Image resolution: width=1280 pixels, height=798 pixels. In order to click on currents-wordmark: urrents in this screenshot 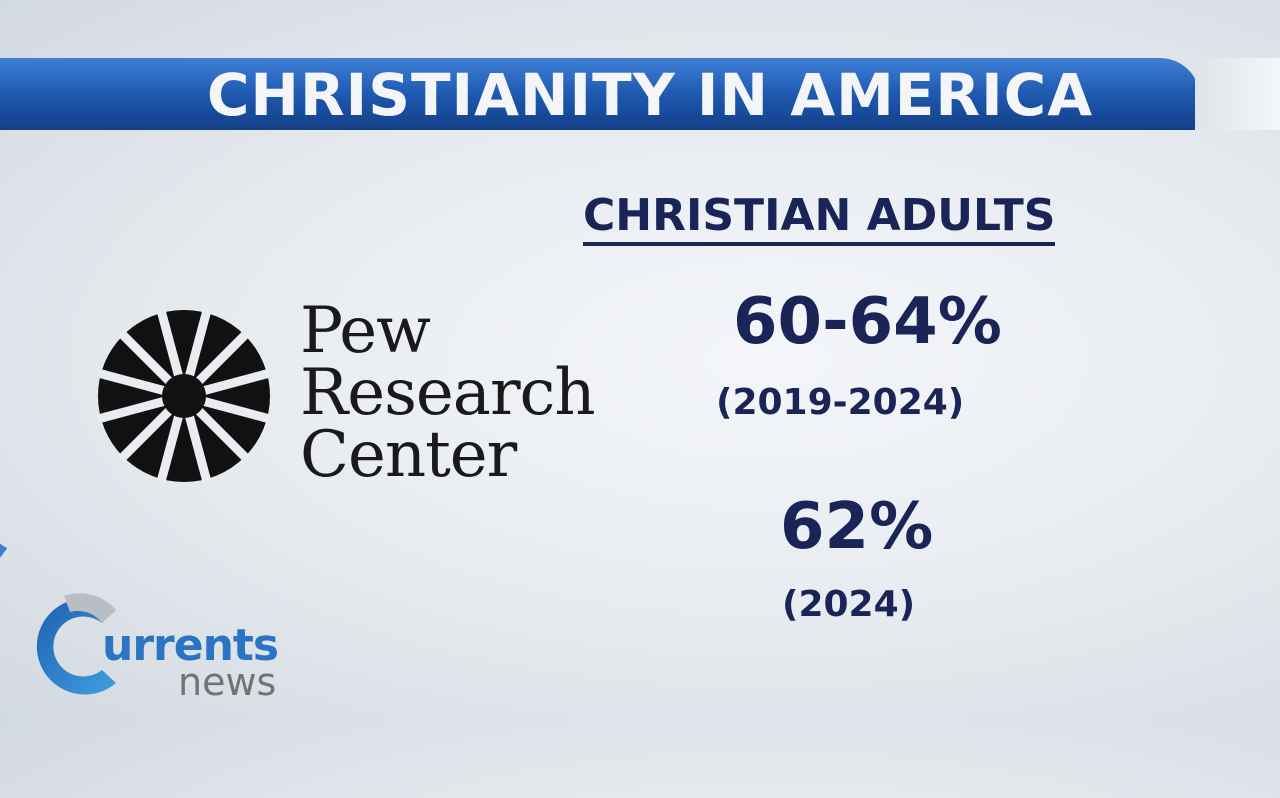, I will do `click(190, 645)`.